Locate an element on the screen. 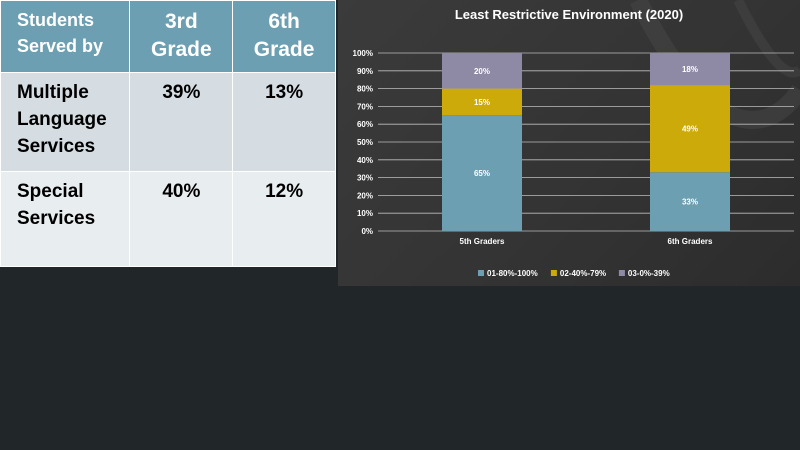 The width and height of the screenshot is (800, 450). table-row: Multiple Language Services 39% 13% is located at coordinates (168, 122).